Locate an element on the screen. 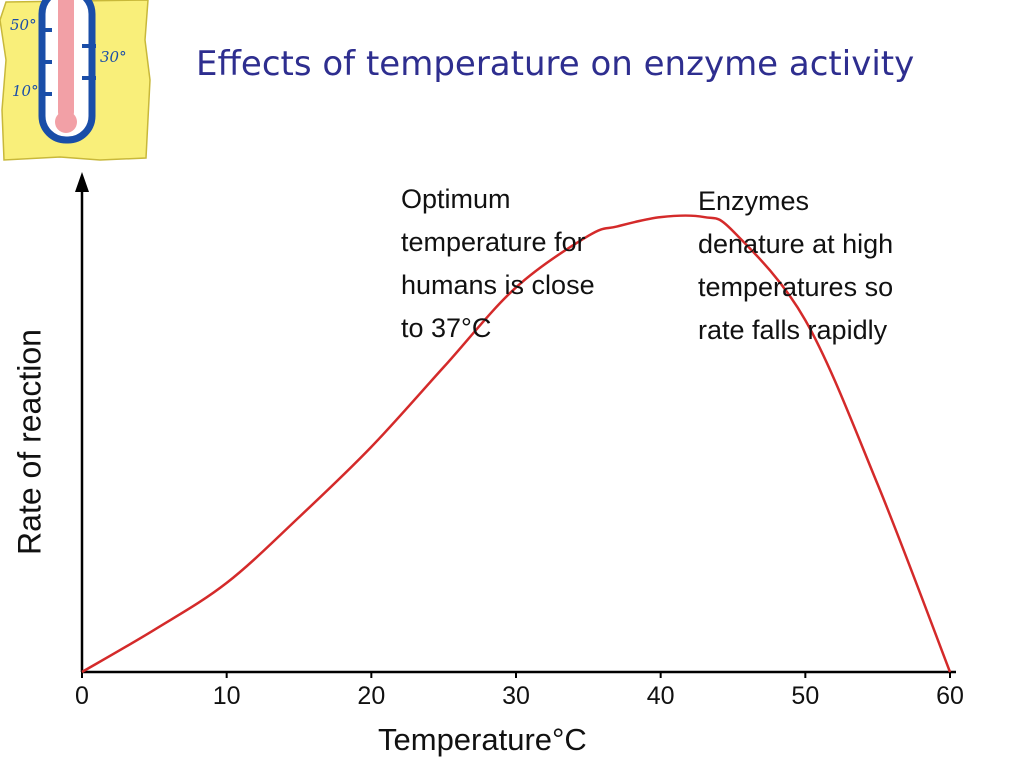 The image size is (1024, 768). x-tick-label-20: 20 is located at coordinates (371, 696).